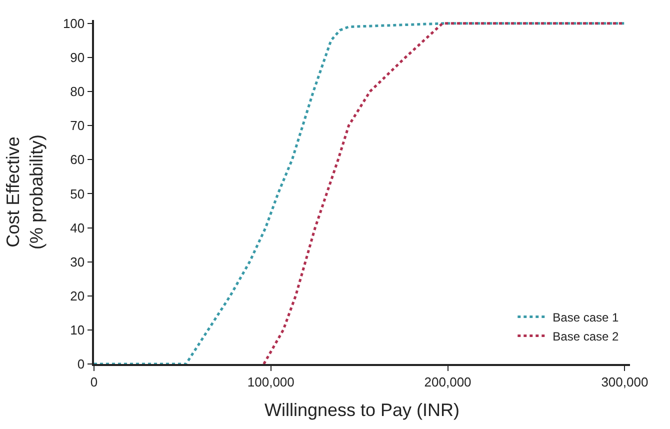 This screenshot has width=670, height=429. Describe the element at coordinates (25, 192) in the screenshot. I see `y-axis-title: Cost Effective (% probability)` at that location.